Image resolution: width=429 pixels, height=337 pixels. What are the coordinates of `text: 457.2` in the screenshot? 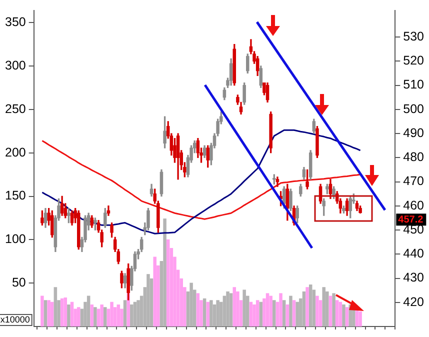 It's located at (411, 220).